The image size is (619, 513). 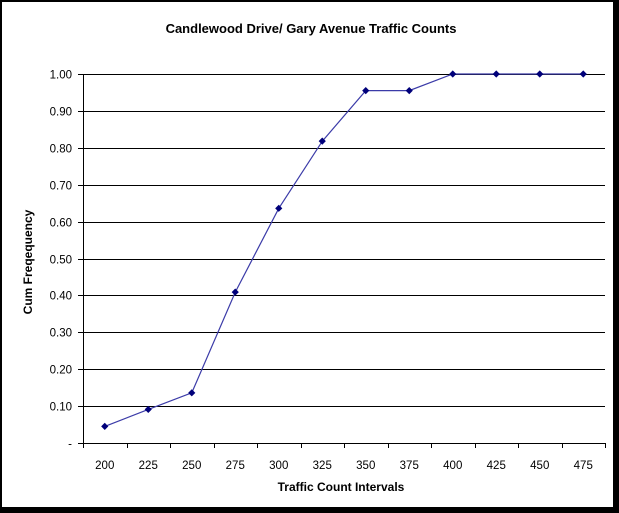 What do you see at coordinates (341, 487) in the screenshot?
I see `x-axis-title: Traffic Count Intervals` at bounding box center [341, 487].